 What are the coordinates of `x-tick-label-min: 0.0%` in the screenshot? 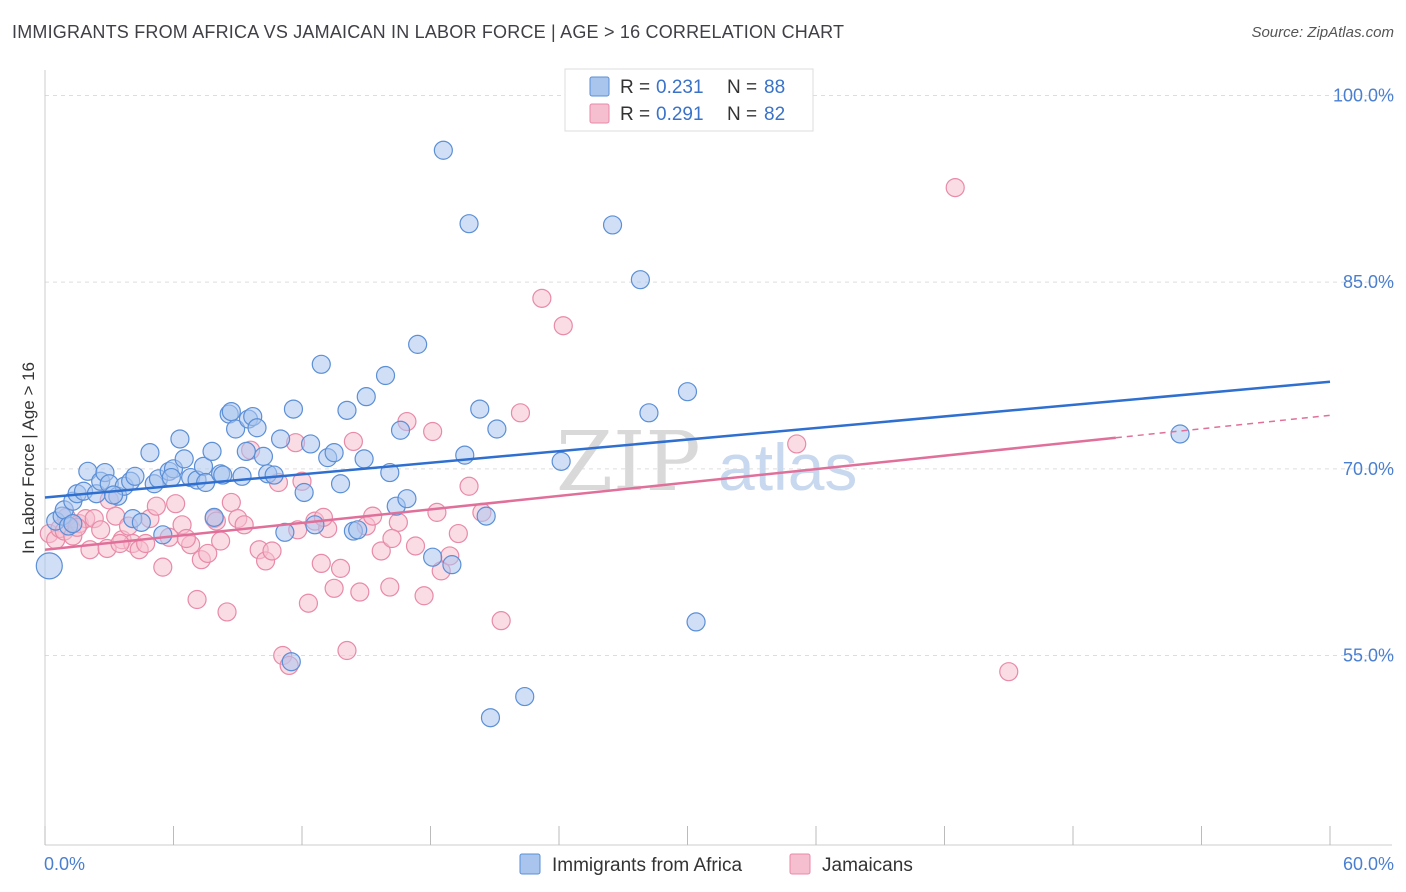 It's located at (64, 864).